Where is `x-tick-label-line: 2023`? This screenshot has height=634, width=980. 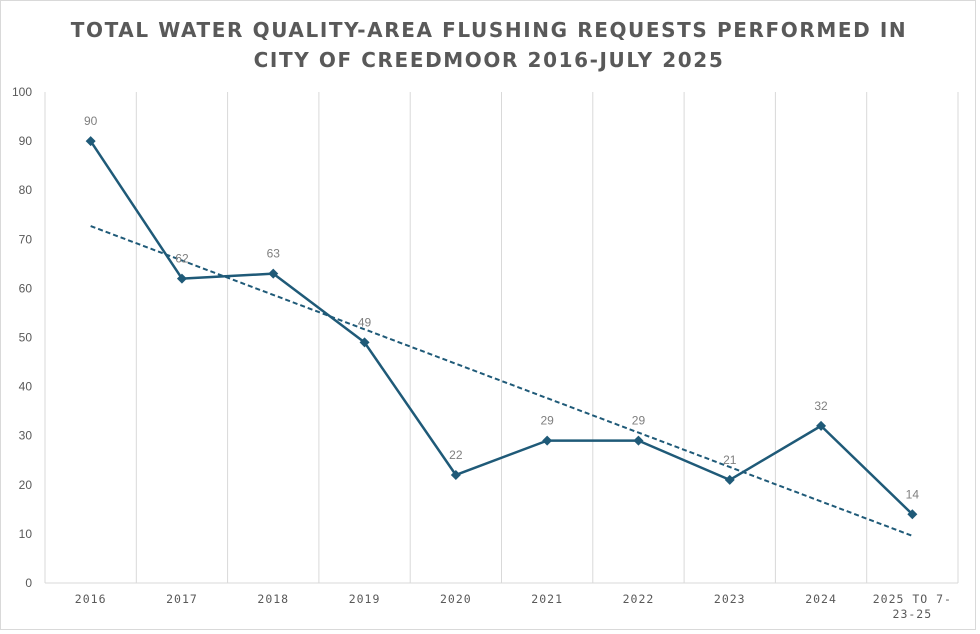 x-tick-label-line: 2023 is located at coordinates (730, 599).